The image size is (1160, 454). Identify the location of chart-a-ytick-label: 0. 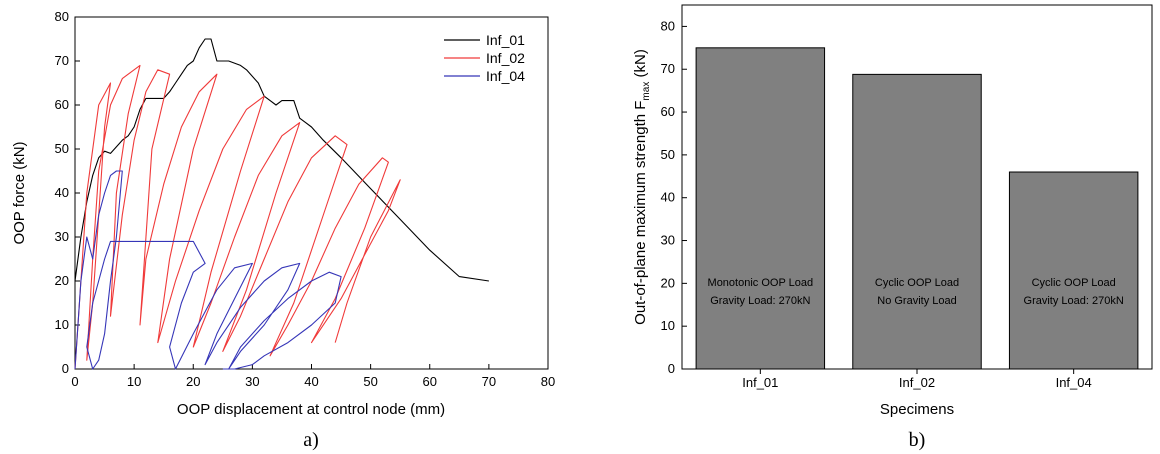
(65, 368).